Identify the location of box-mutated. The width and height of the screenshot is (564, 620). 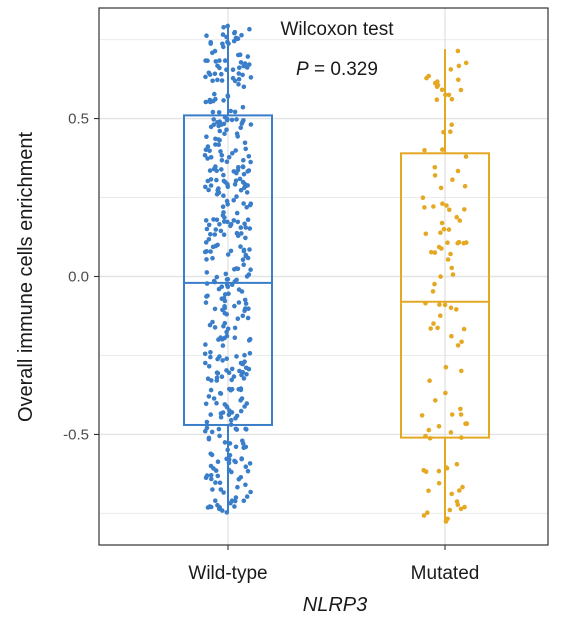
(445, 295).